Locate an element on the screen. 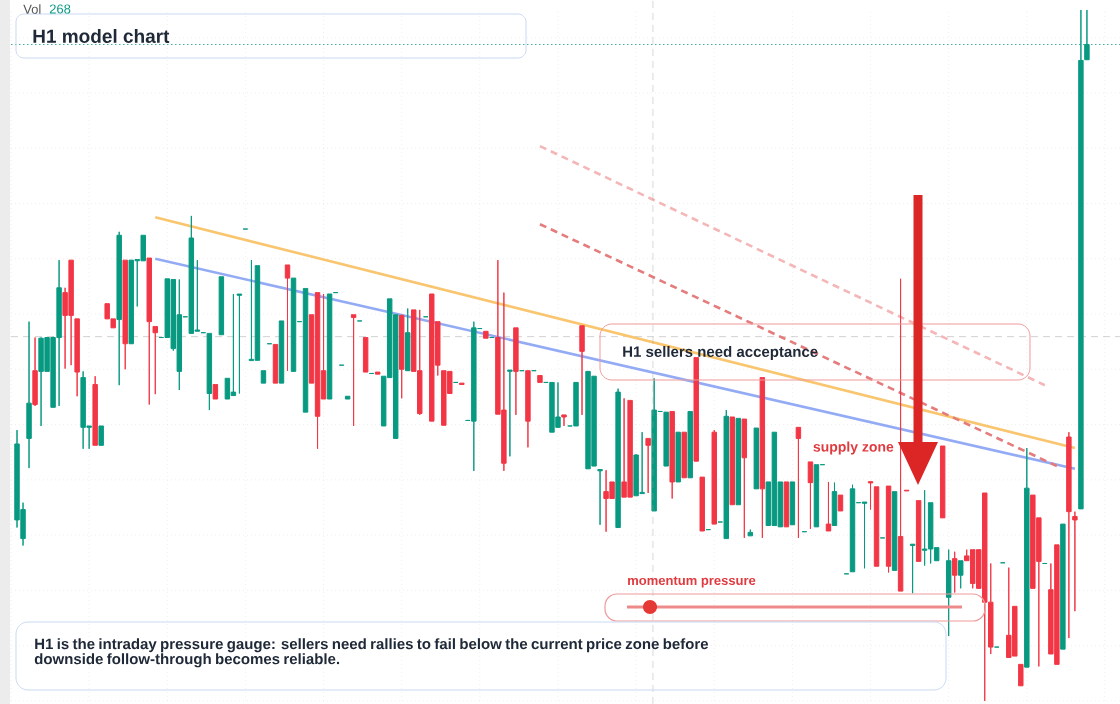 The width and height of the screenshot is (1120, 704). text: H1 model chart is located at coordinates (101, 36).